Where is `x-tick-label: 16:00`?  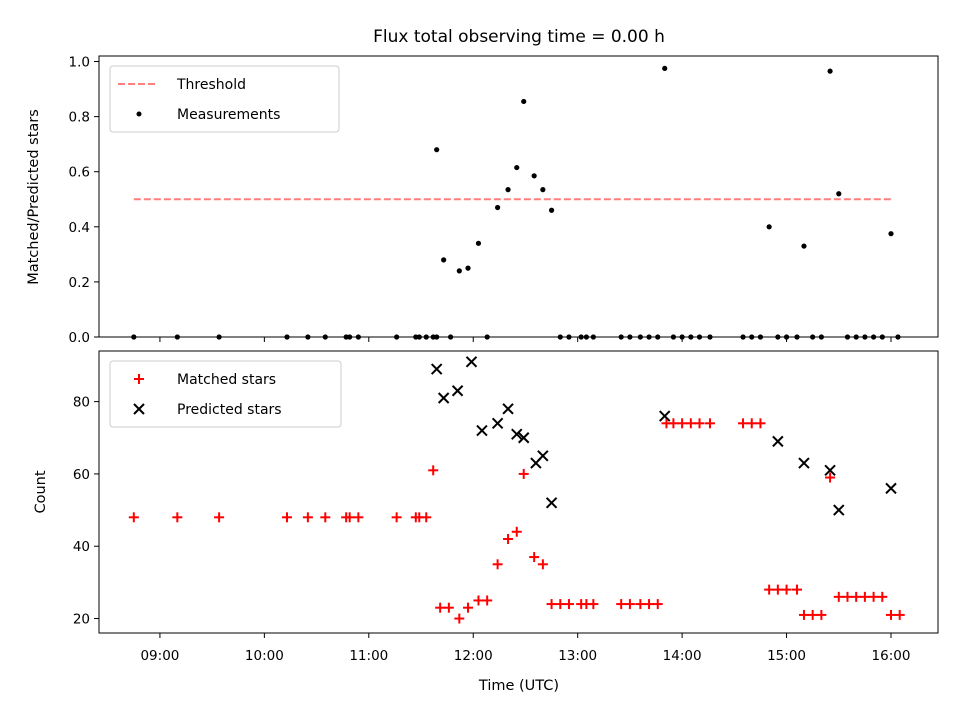 x-tick-label: 16:00 is located at coordinates (891, 656).